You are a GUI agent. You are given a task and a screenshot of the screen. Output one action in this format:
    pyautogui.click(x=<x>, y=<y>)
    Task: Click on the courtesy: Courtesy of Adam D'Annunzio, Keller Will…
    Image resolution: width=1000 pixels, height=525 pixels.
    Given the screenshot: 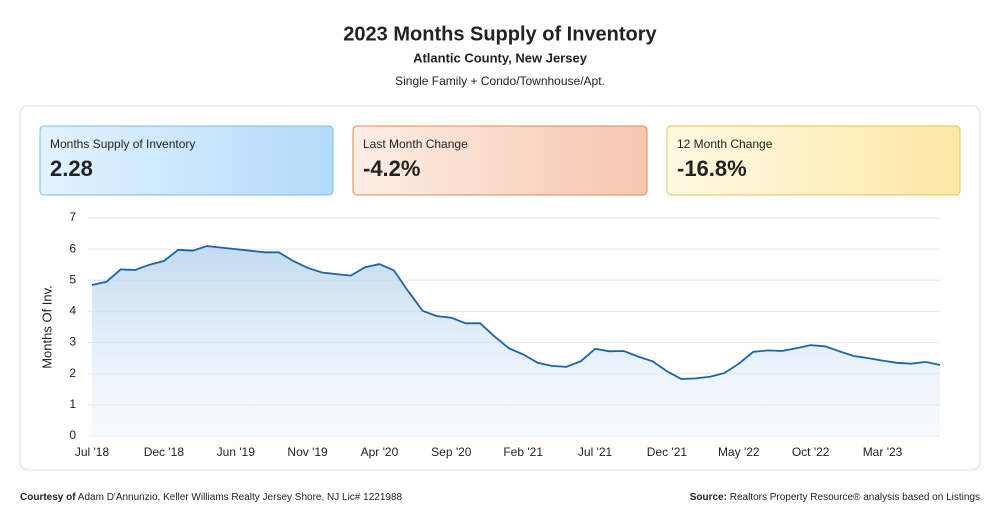 What is the action you would take?
    pyautogui.click(x=211, y=497)
    